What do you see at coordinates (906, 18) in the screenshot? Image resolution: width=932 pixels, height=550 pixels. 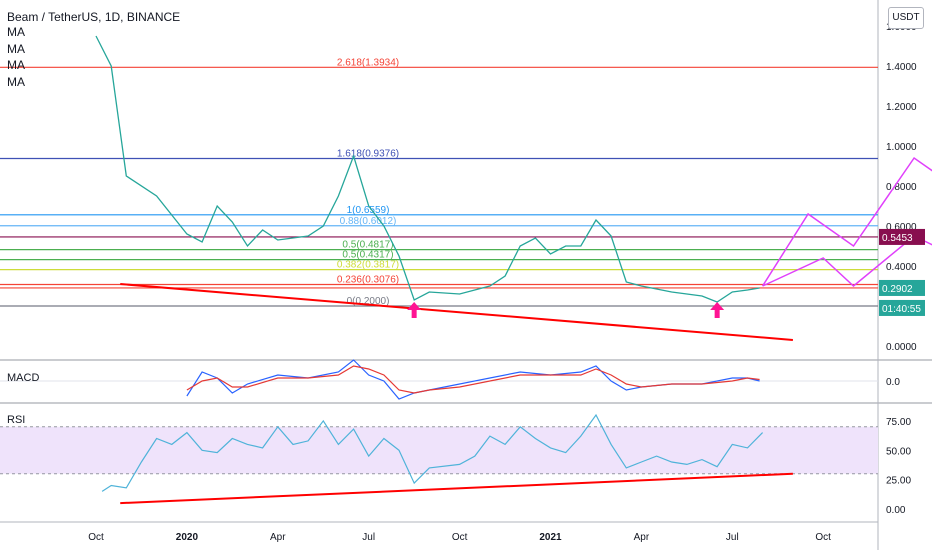 I see `currency-button: USDT` at bounding box center [906, 18].